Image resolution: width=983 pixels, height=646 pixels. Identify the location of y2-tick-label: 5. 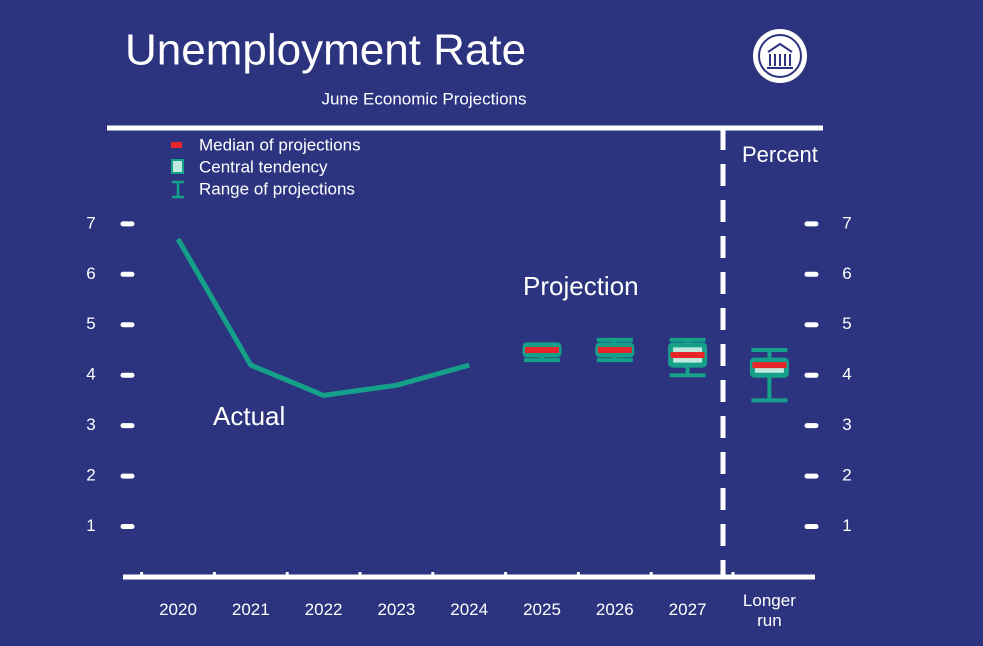
(846, 323).